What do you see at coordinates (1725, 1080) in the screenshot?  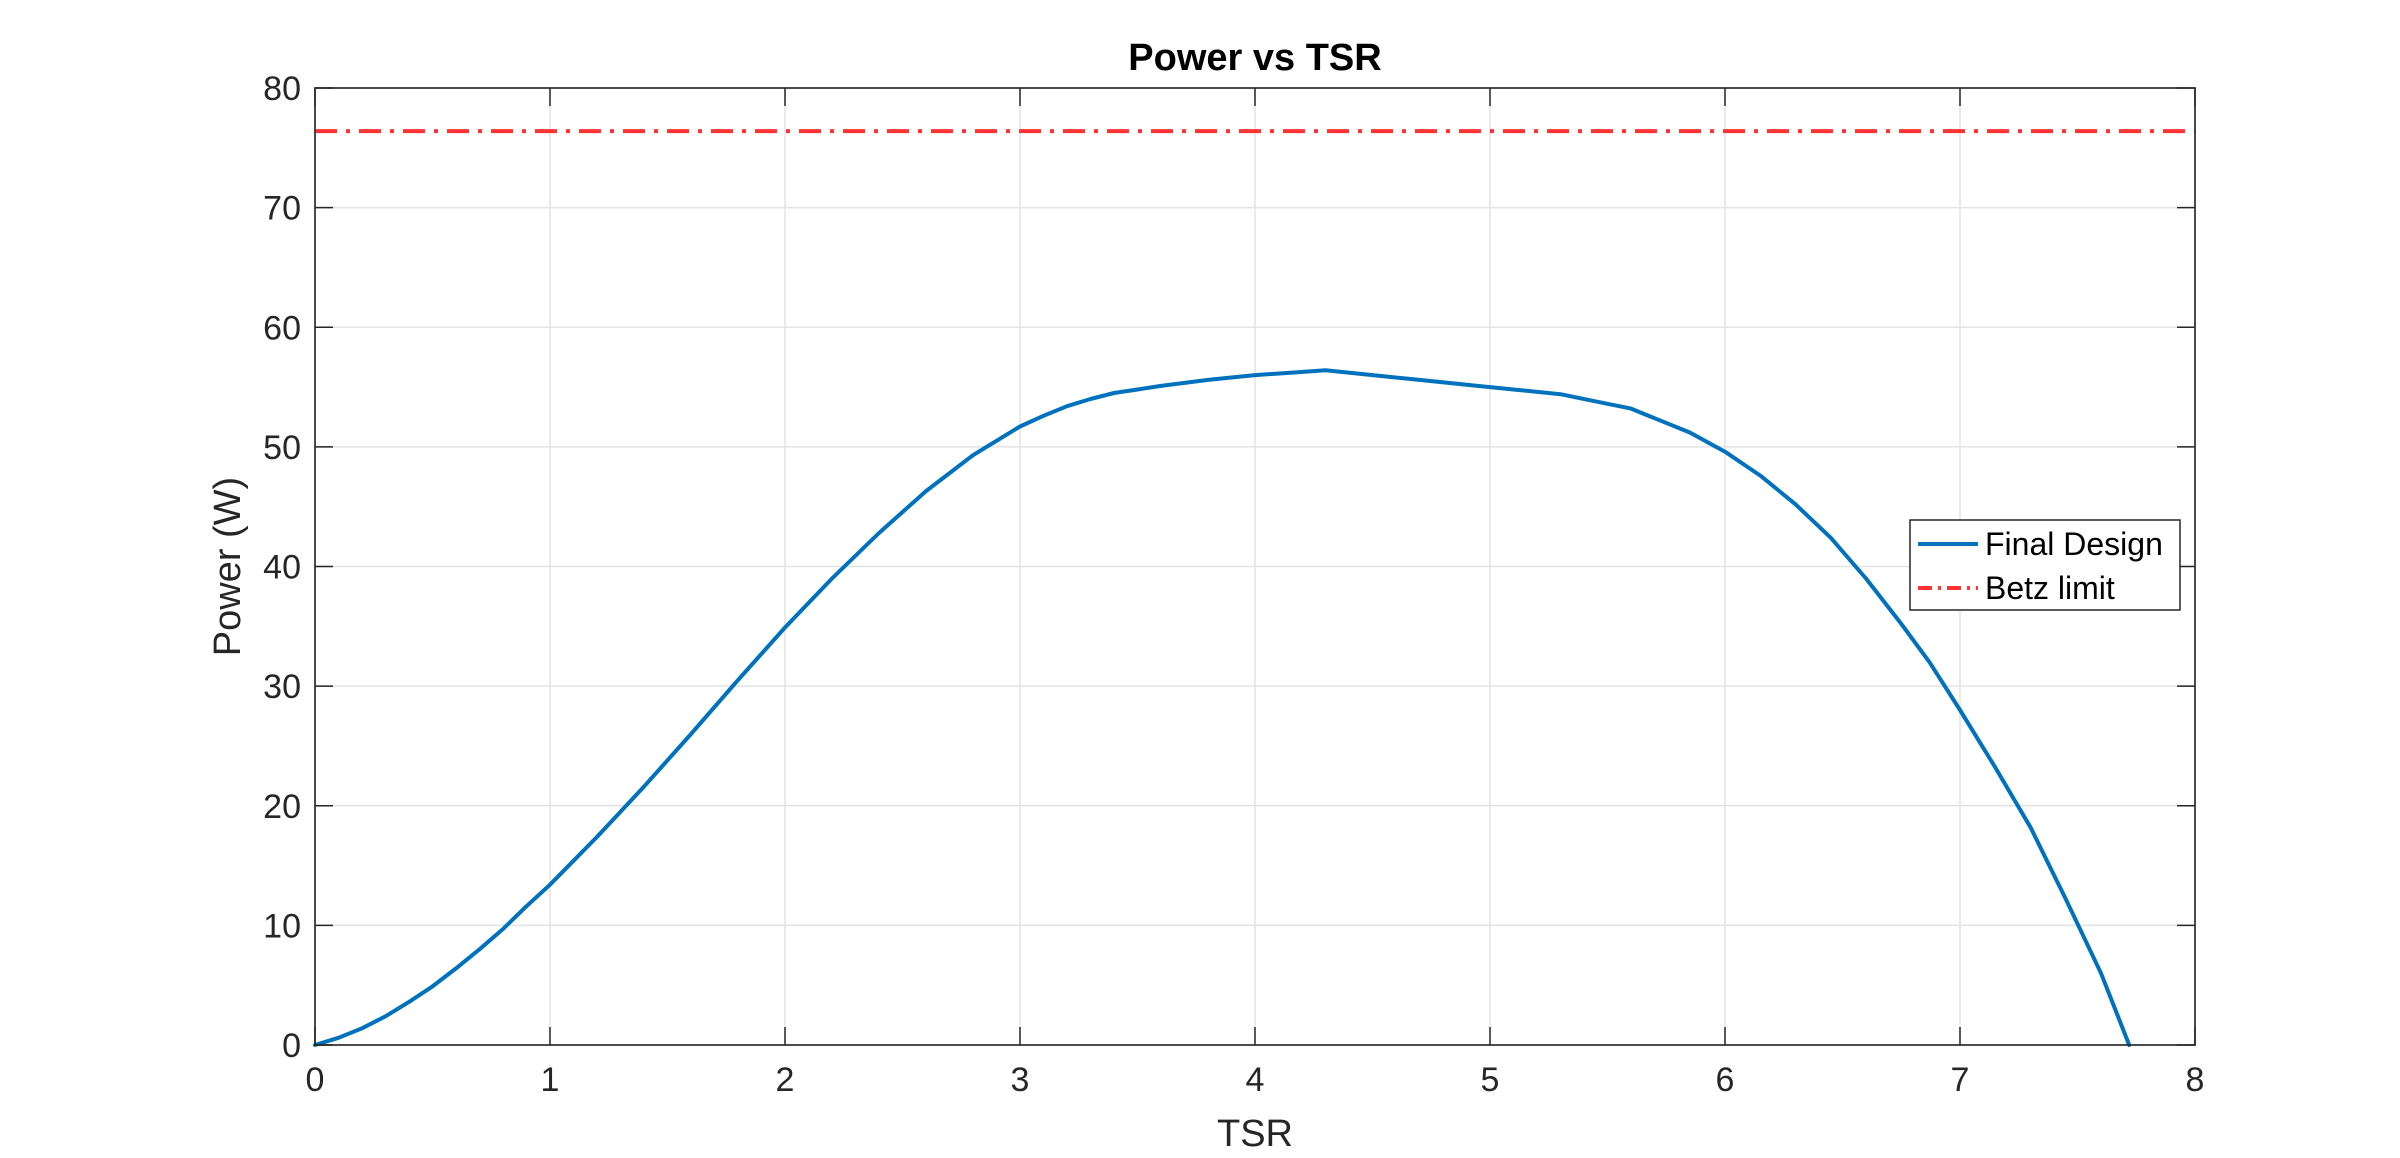 I see `x-tick-label: 6` at bounding box center [1725, 1080].